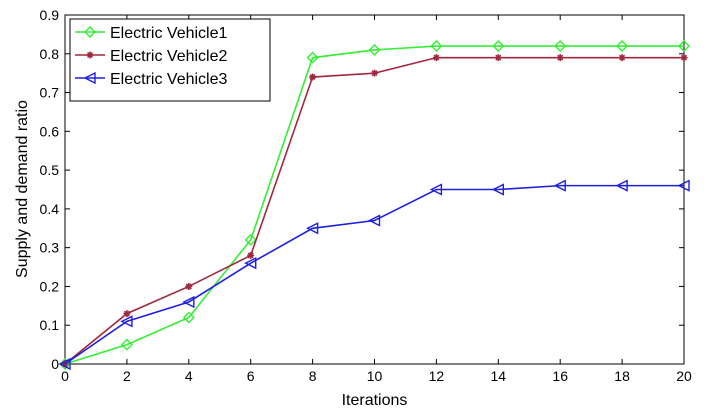 This screenshot has height=413, width=704. What do you see at coordinates (50, 15) in the screenshot?
I see `y-tick-label: 0.9` at bounding box center [50, 15].